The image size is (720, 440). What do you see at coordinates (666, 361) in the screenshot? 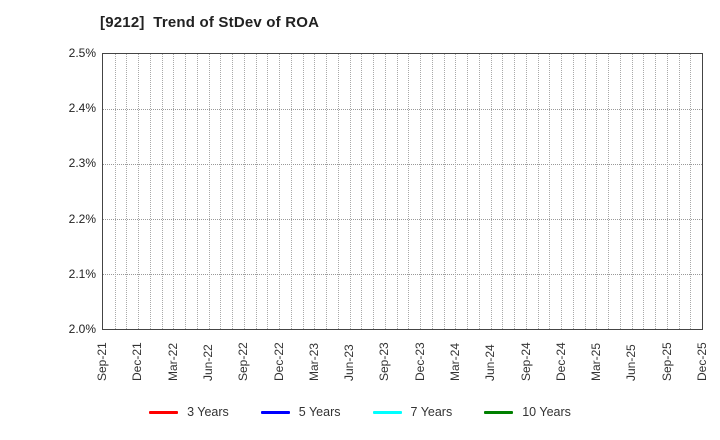
I see `x-tick-label: Sep-25` at bounding box center [666, 361].